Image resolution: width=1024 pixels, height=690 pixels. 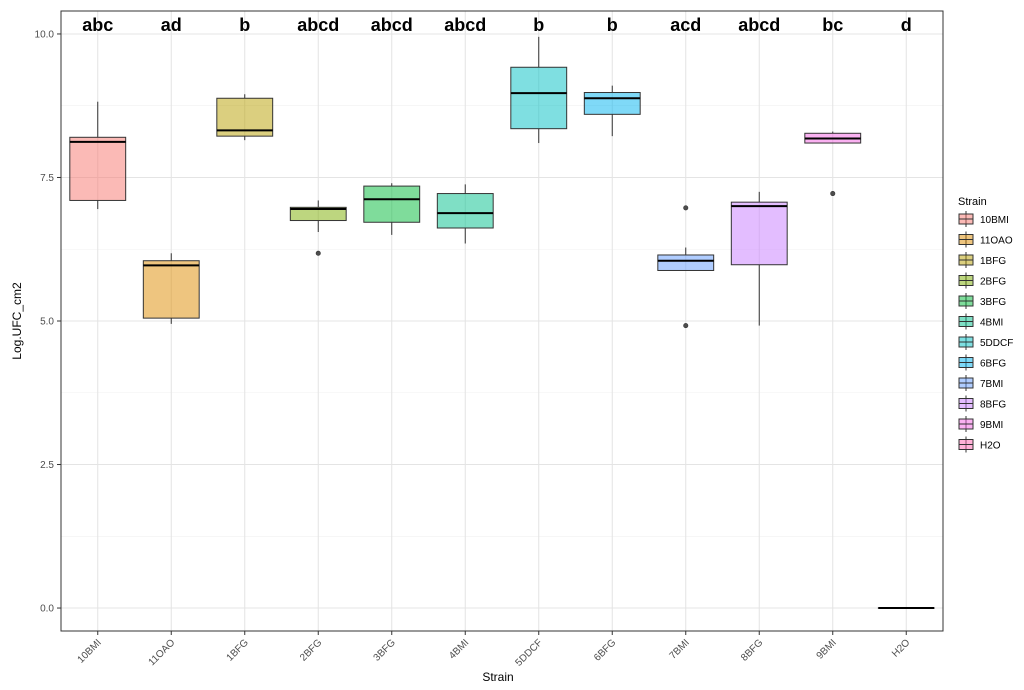 I want to click on legend-label: 6BFG, so click(x=993, y=364).